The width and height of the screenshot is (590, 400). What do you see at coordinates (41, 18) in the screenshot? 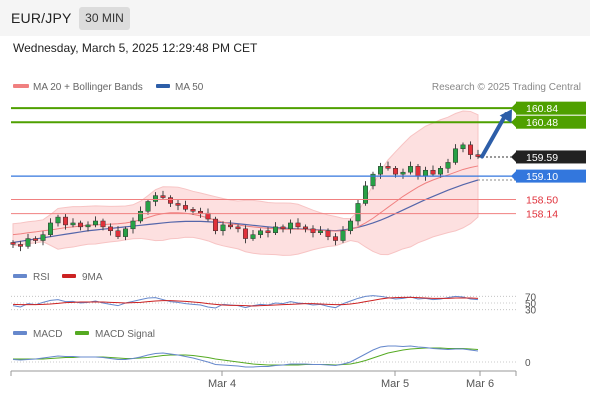
I see `currency-pair-title: EUR/JPY` at bounding box center [41, 18].